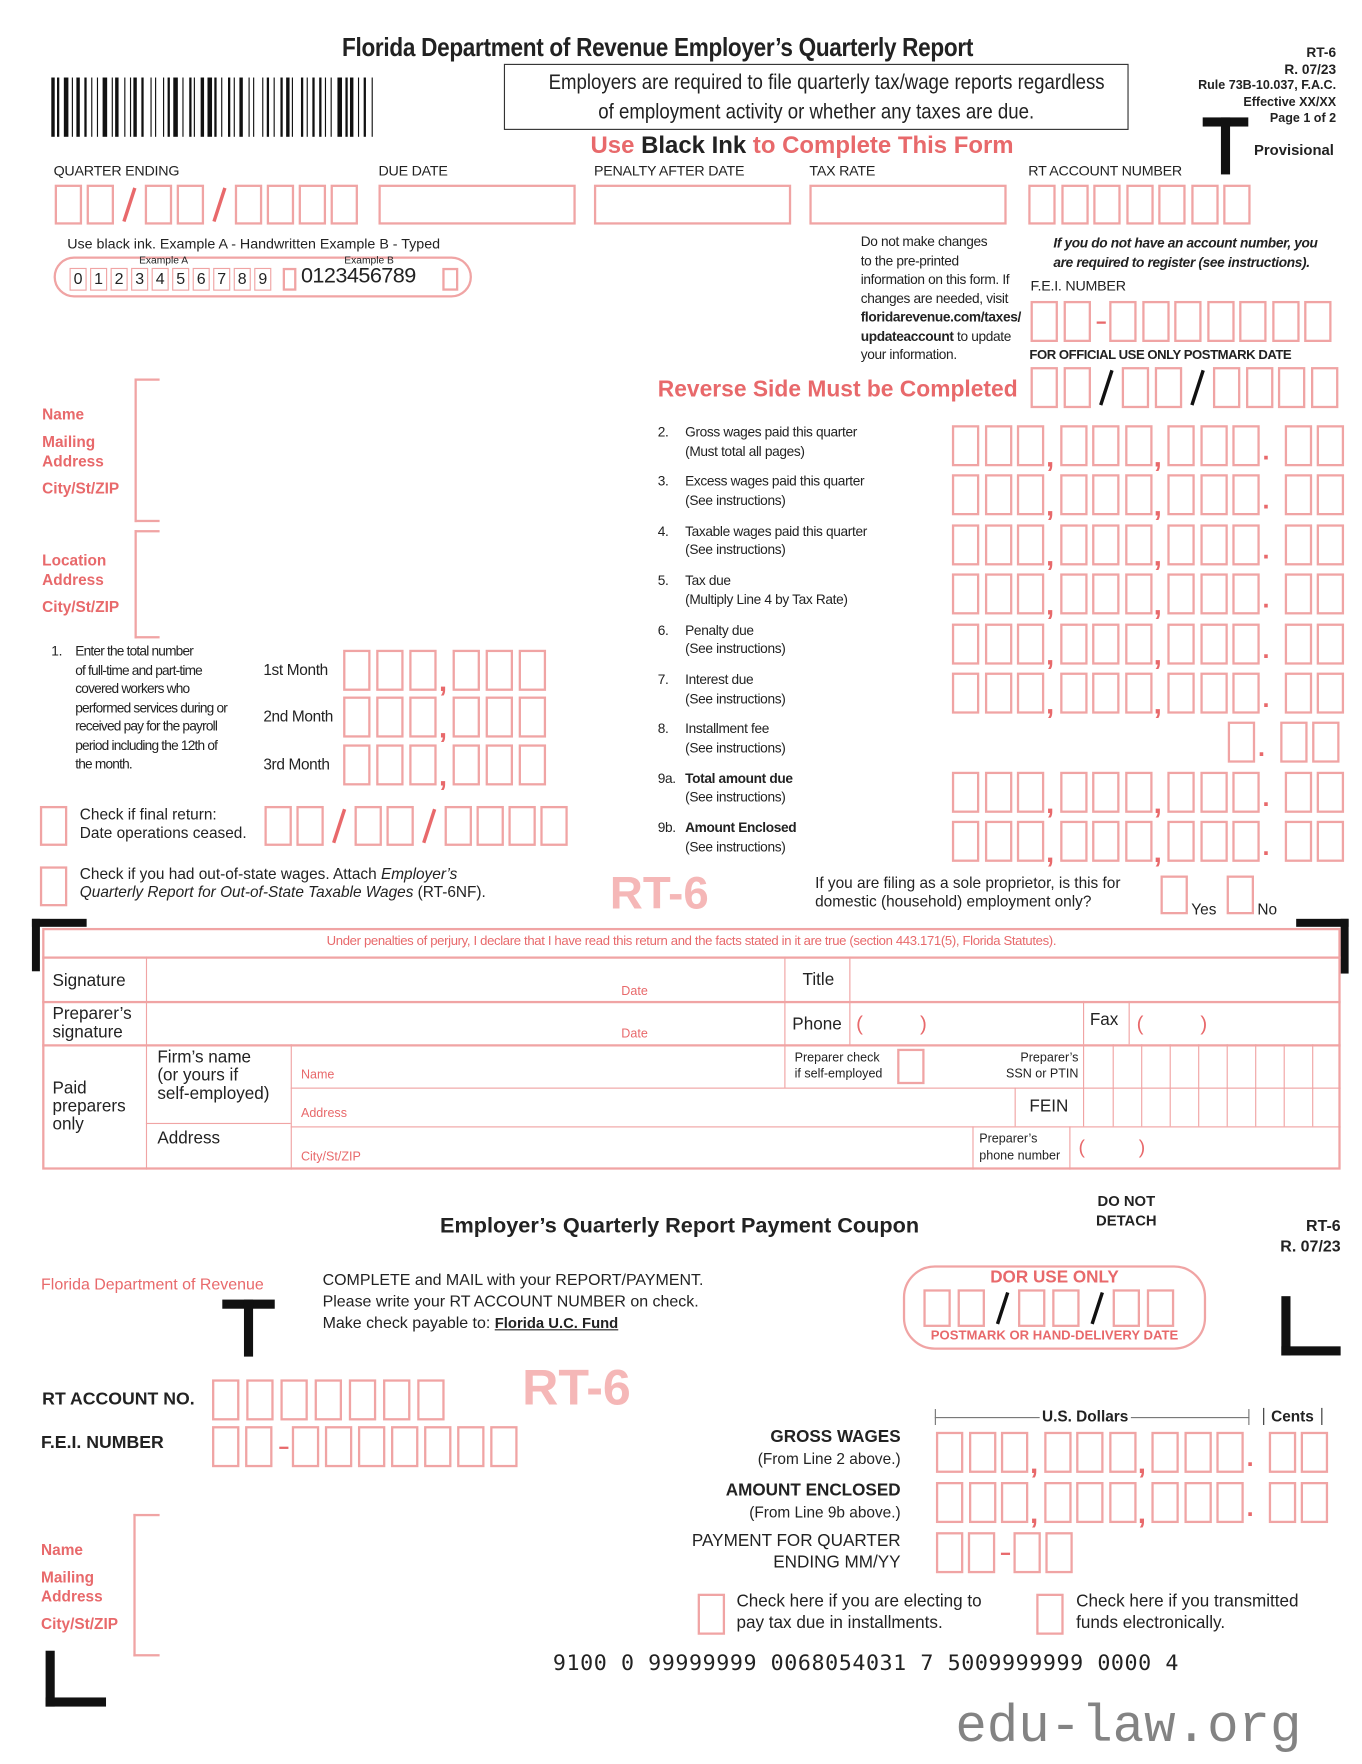 This screenshot has height=1764, width=1362. Describe the element at coordinates (465, 980) in the screenshot. I see `signature-field` at that location.